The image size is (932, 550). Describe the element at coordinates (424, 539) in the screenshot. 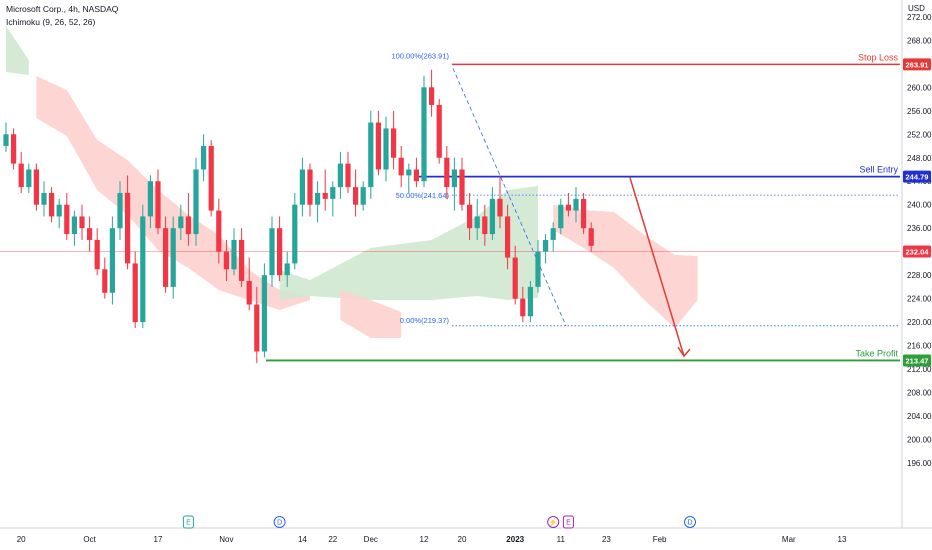

I see `x-tick-label: 12` at that location.